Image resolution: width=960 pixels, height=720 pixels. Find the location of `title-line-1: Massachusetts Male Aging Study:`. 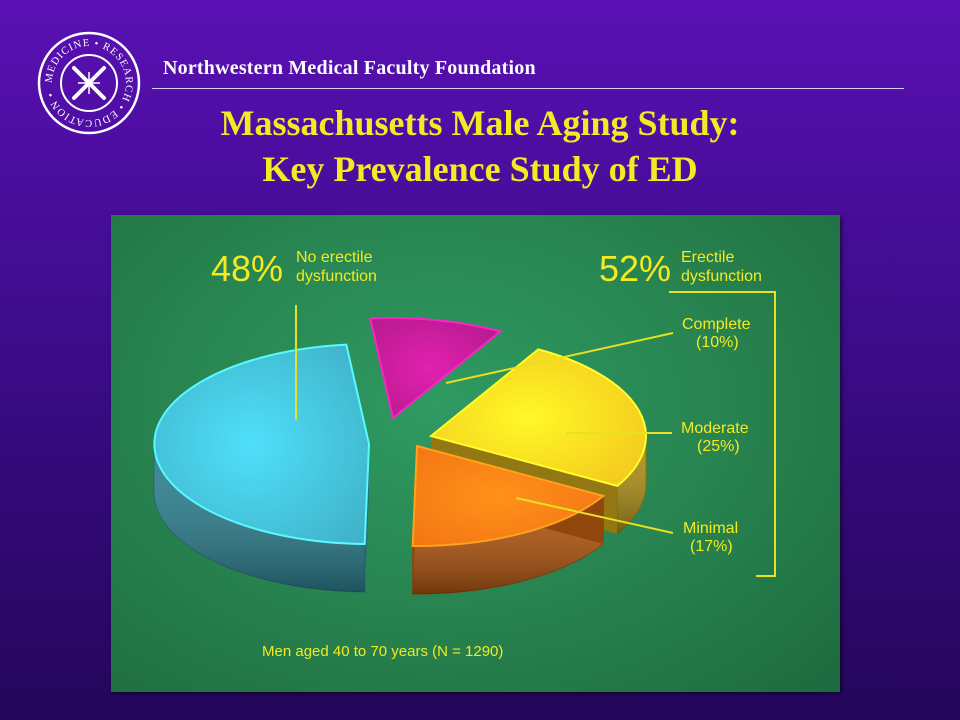

title-line-1: Massachusetts Male Aging Study: is located at coordinates (480, 123).